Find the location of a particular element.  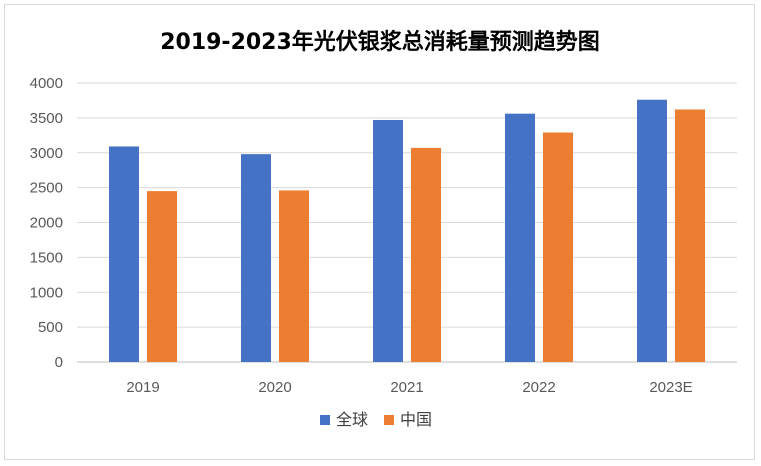

bar-china-2022 is located at coordinates (558, 247).